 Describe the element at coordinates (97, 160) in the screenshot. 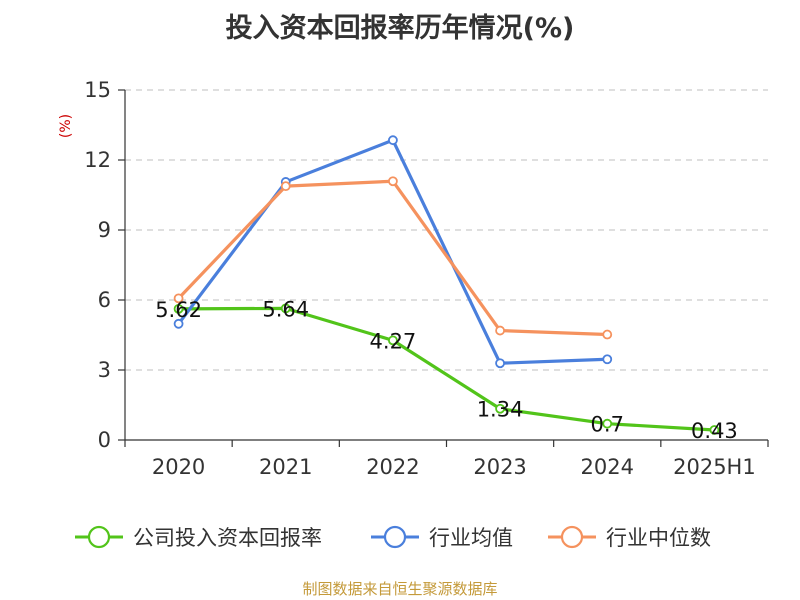

I see `y-tick-label: 12` at that location.